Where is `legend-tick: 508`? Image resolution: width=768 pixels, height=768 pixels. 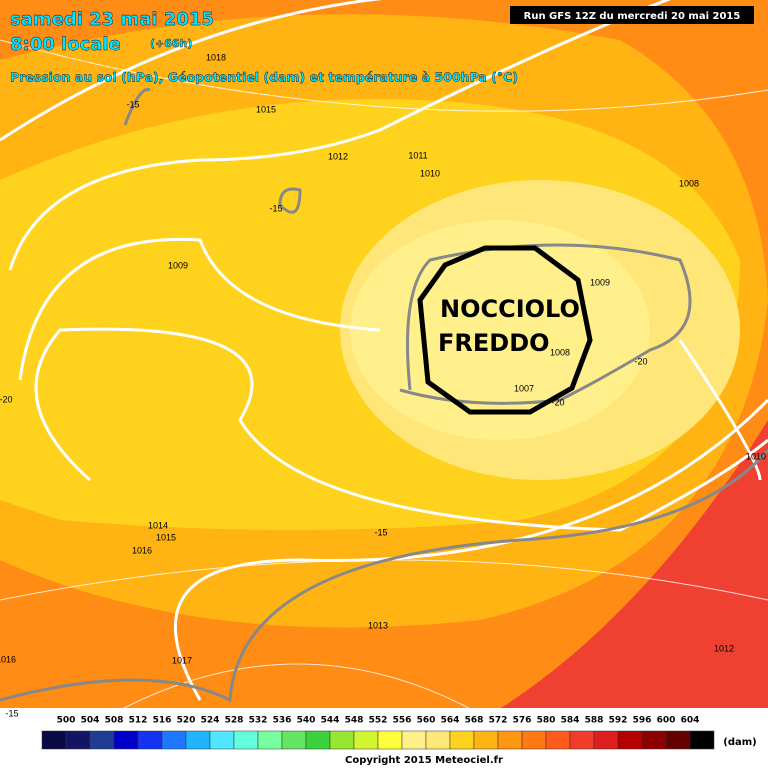
legend-tick: 508 is located at coordinates (114, 721).